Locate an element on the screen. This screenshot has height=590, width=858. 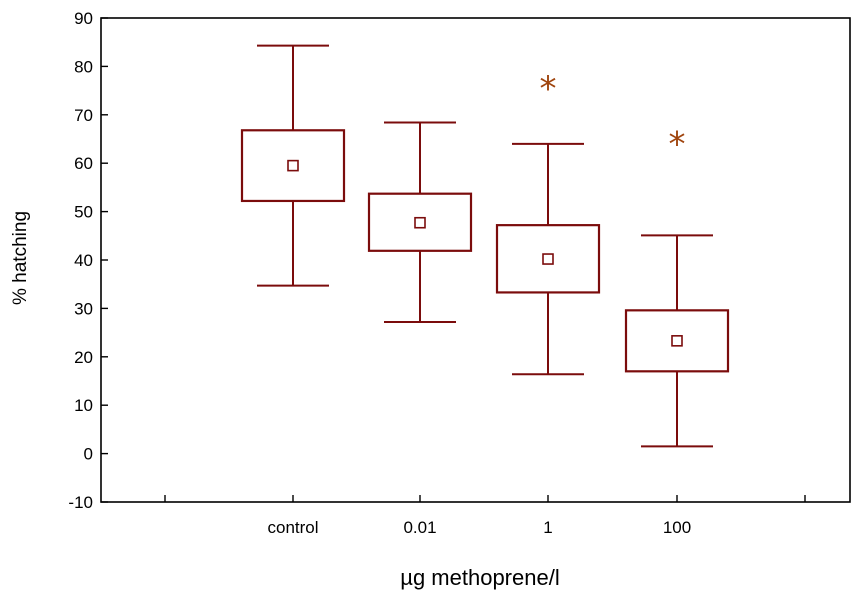
y-tick-label: 60 is located at coordinates (83, 163).